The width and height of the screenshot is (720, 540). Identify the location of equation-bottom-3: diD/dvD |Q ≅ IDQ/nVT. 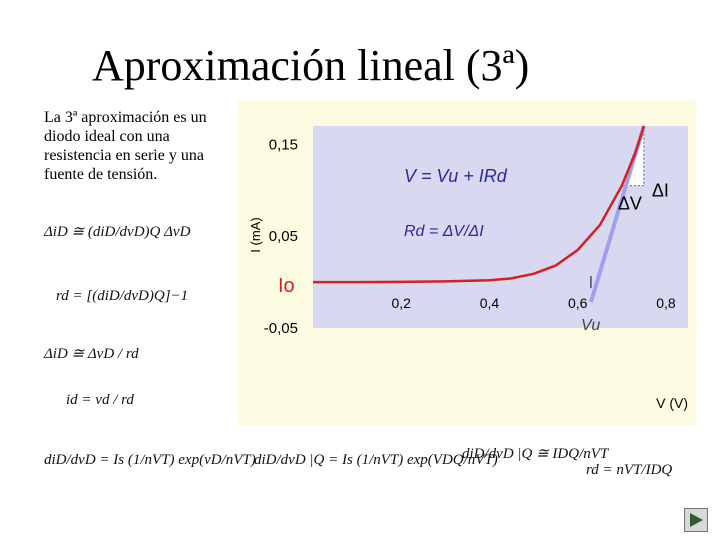
(535, 454).